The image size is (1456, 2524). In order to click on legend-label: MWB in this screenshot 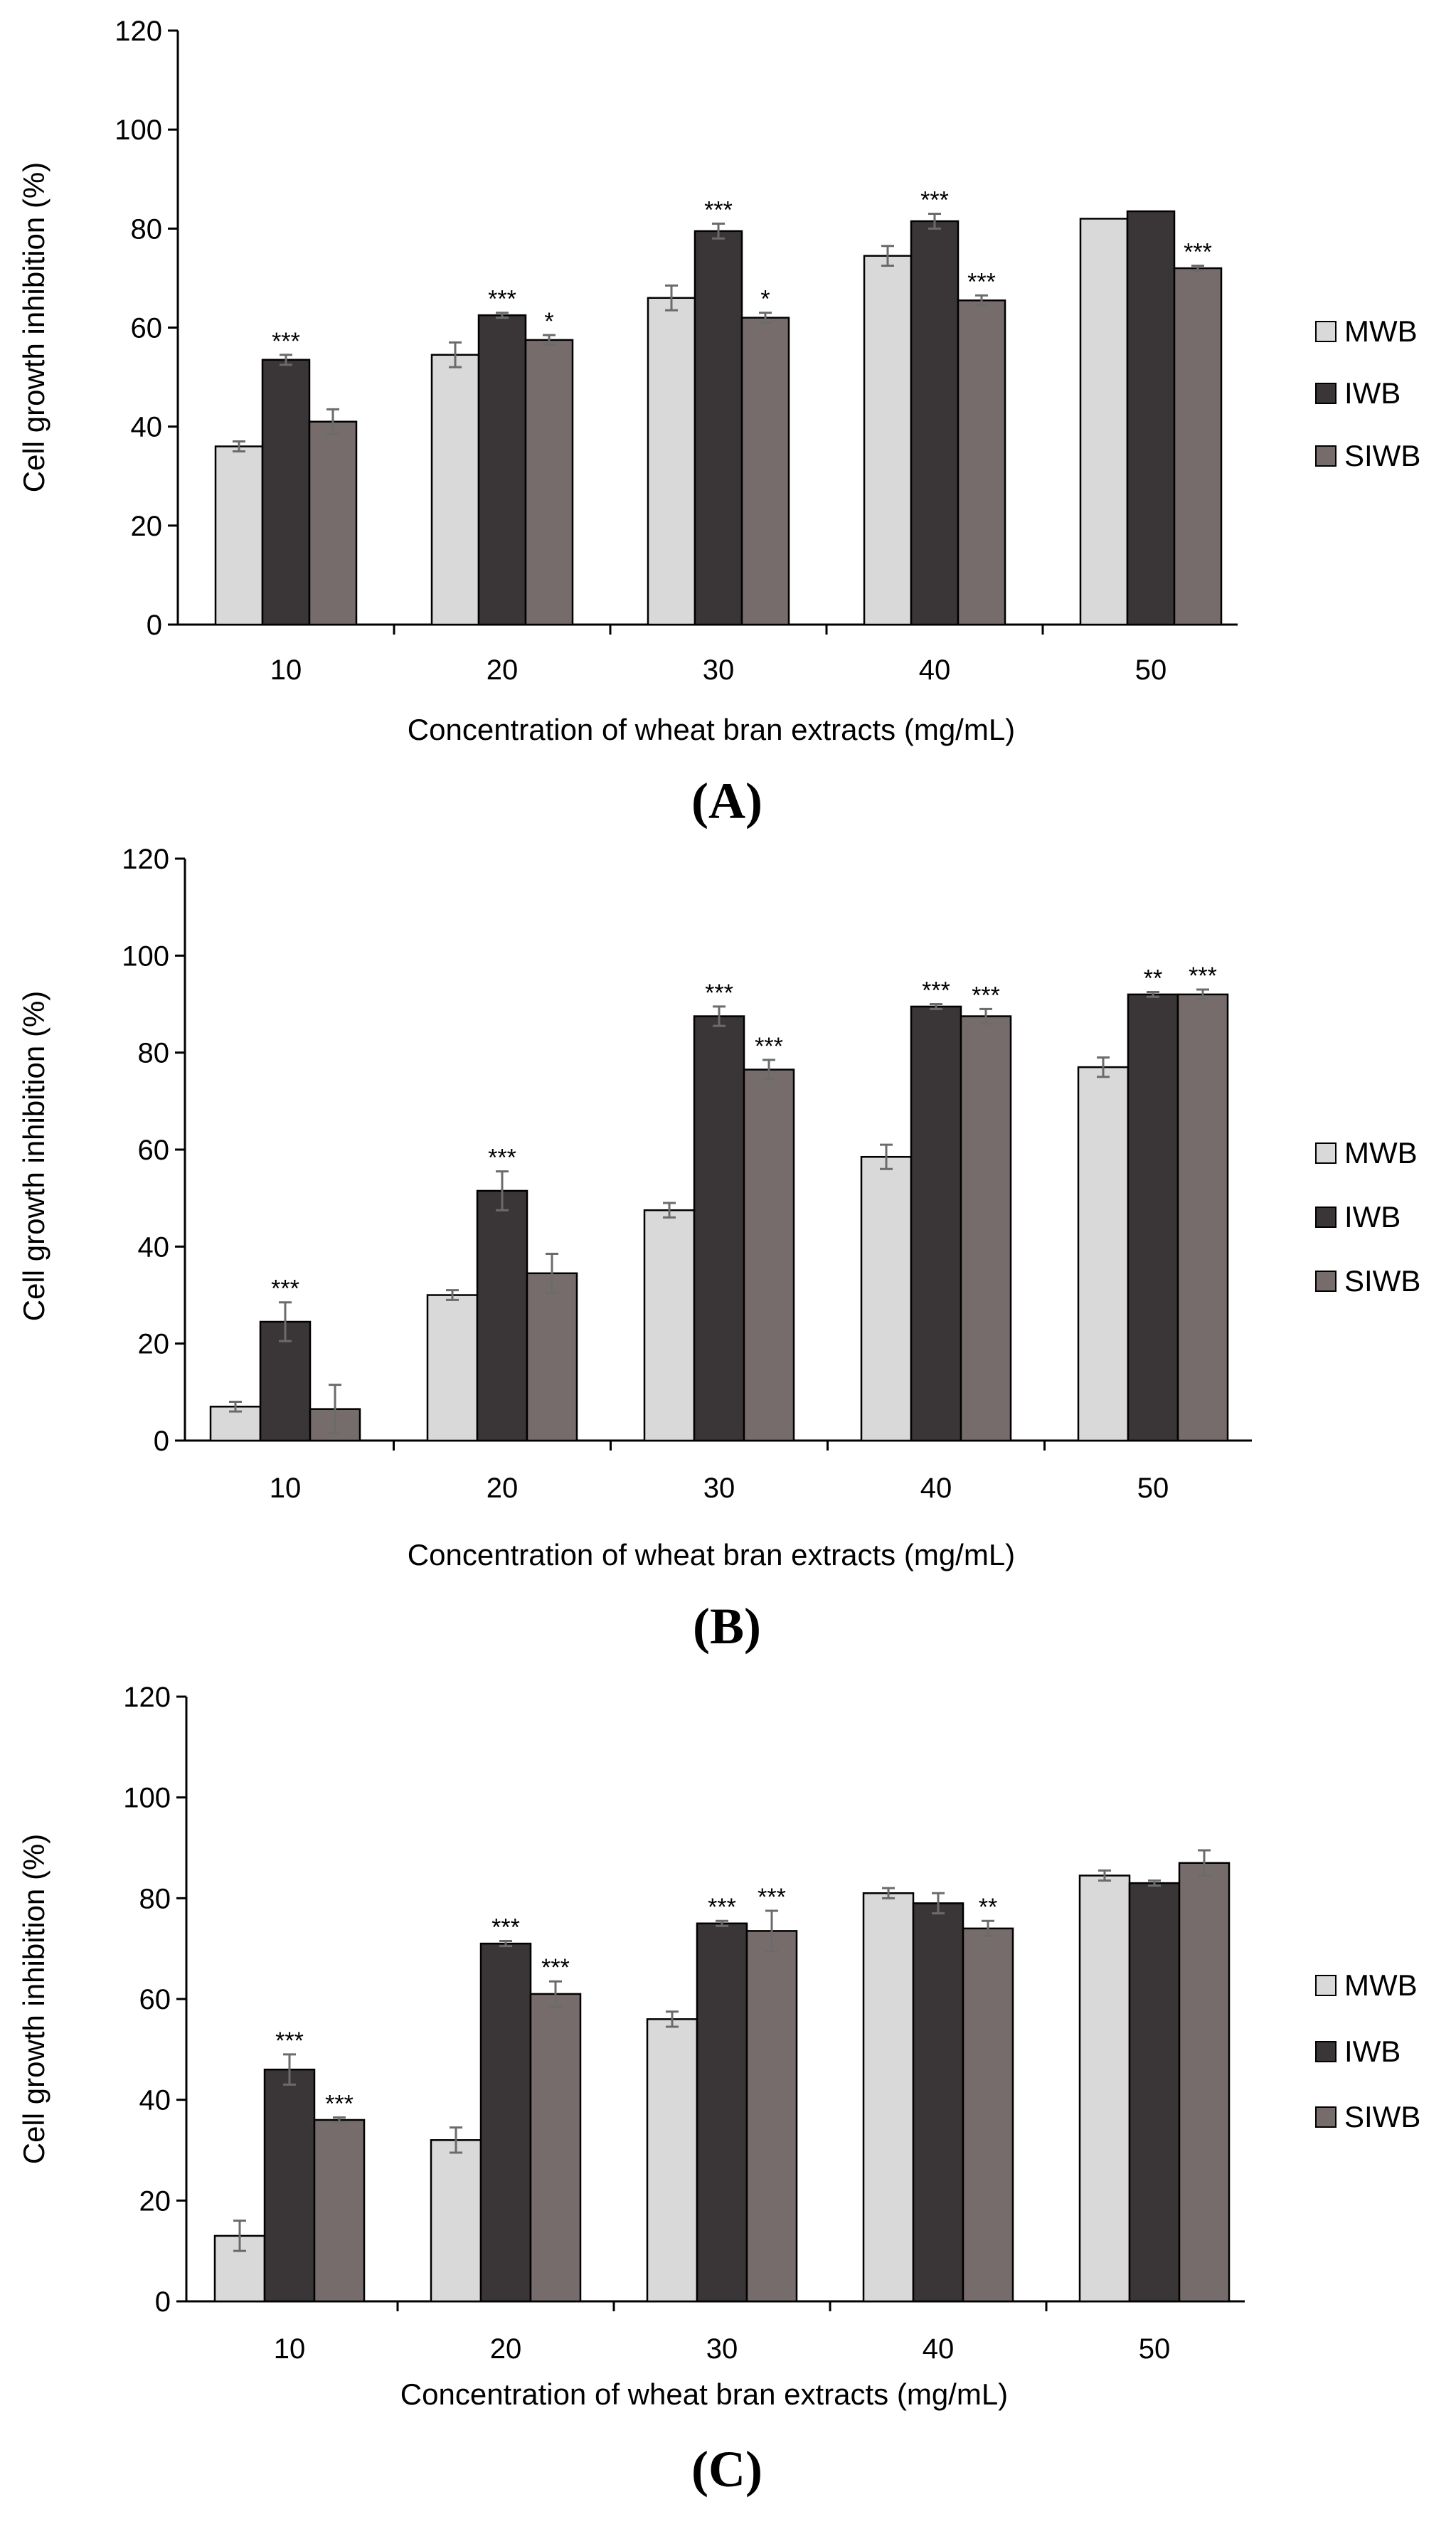, I will do `click(1381, 331)`.